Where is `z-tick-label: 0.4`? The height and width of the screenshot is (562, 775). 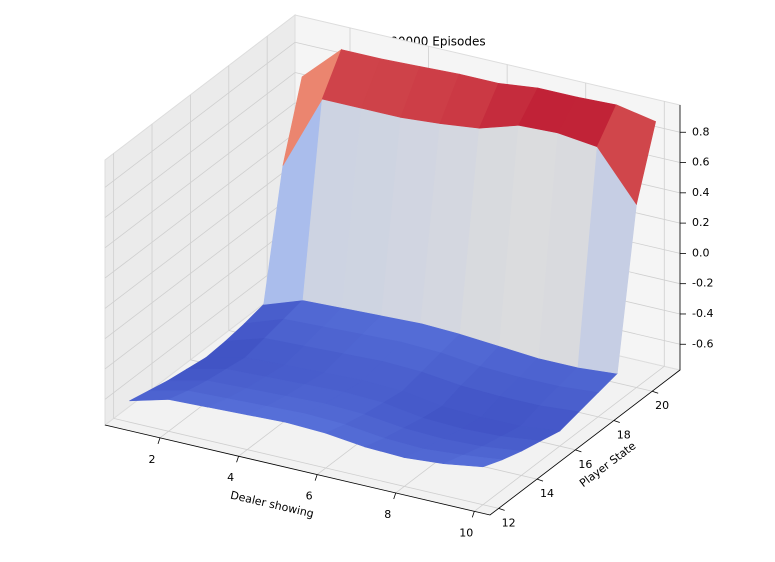 z-tick-label: 0.4 is located at coordinates (701, 192).